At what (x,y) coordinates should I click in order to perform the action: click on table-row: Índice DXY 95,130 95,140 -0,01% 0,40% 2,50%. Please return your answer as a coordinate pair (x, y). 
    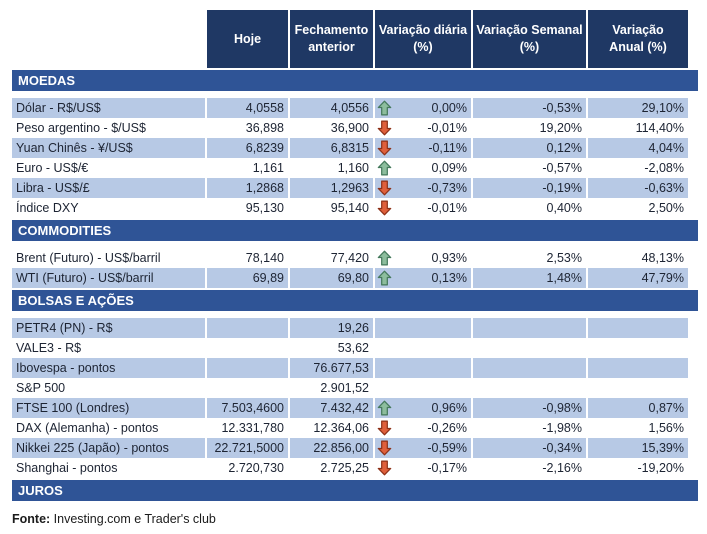
    Looking at the image, I should click on (359, 208).